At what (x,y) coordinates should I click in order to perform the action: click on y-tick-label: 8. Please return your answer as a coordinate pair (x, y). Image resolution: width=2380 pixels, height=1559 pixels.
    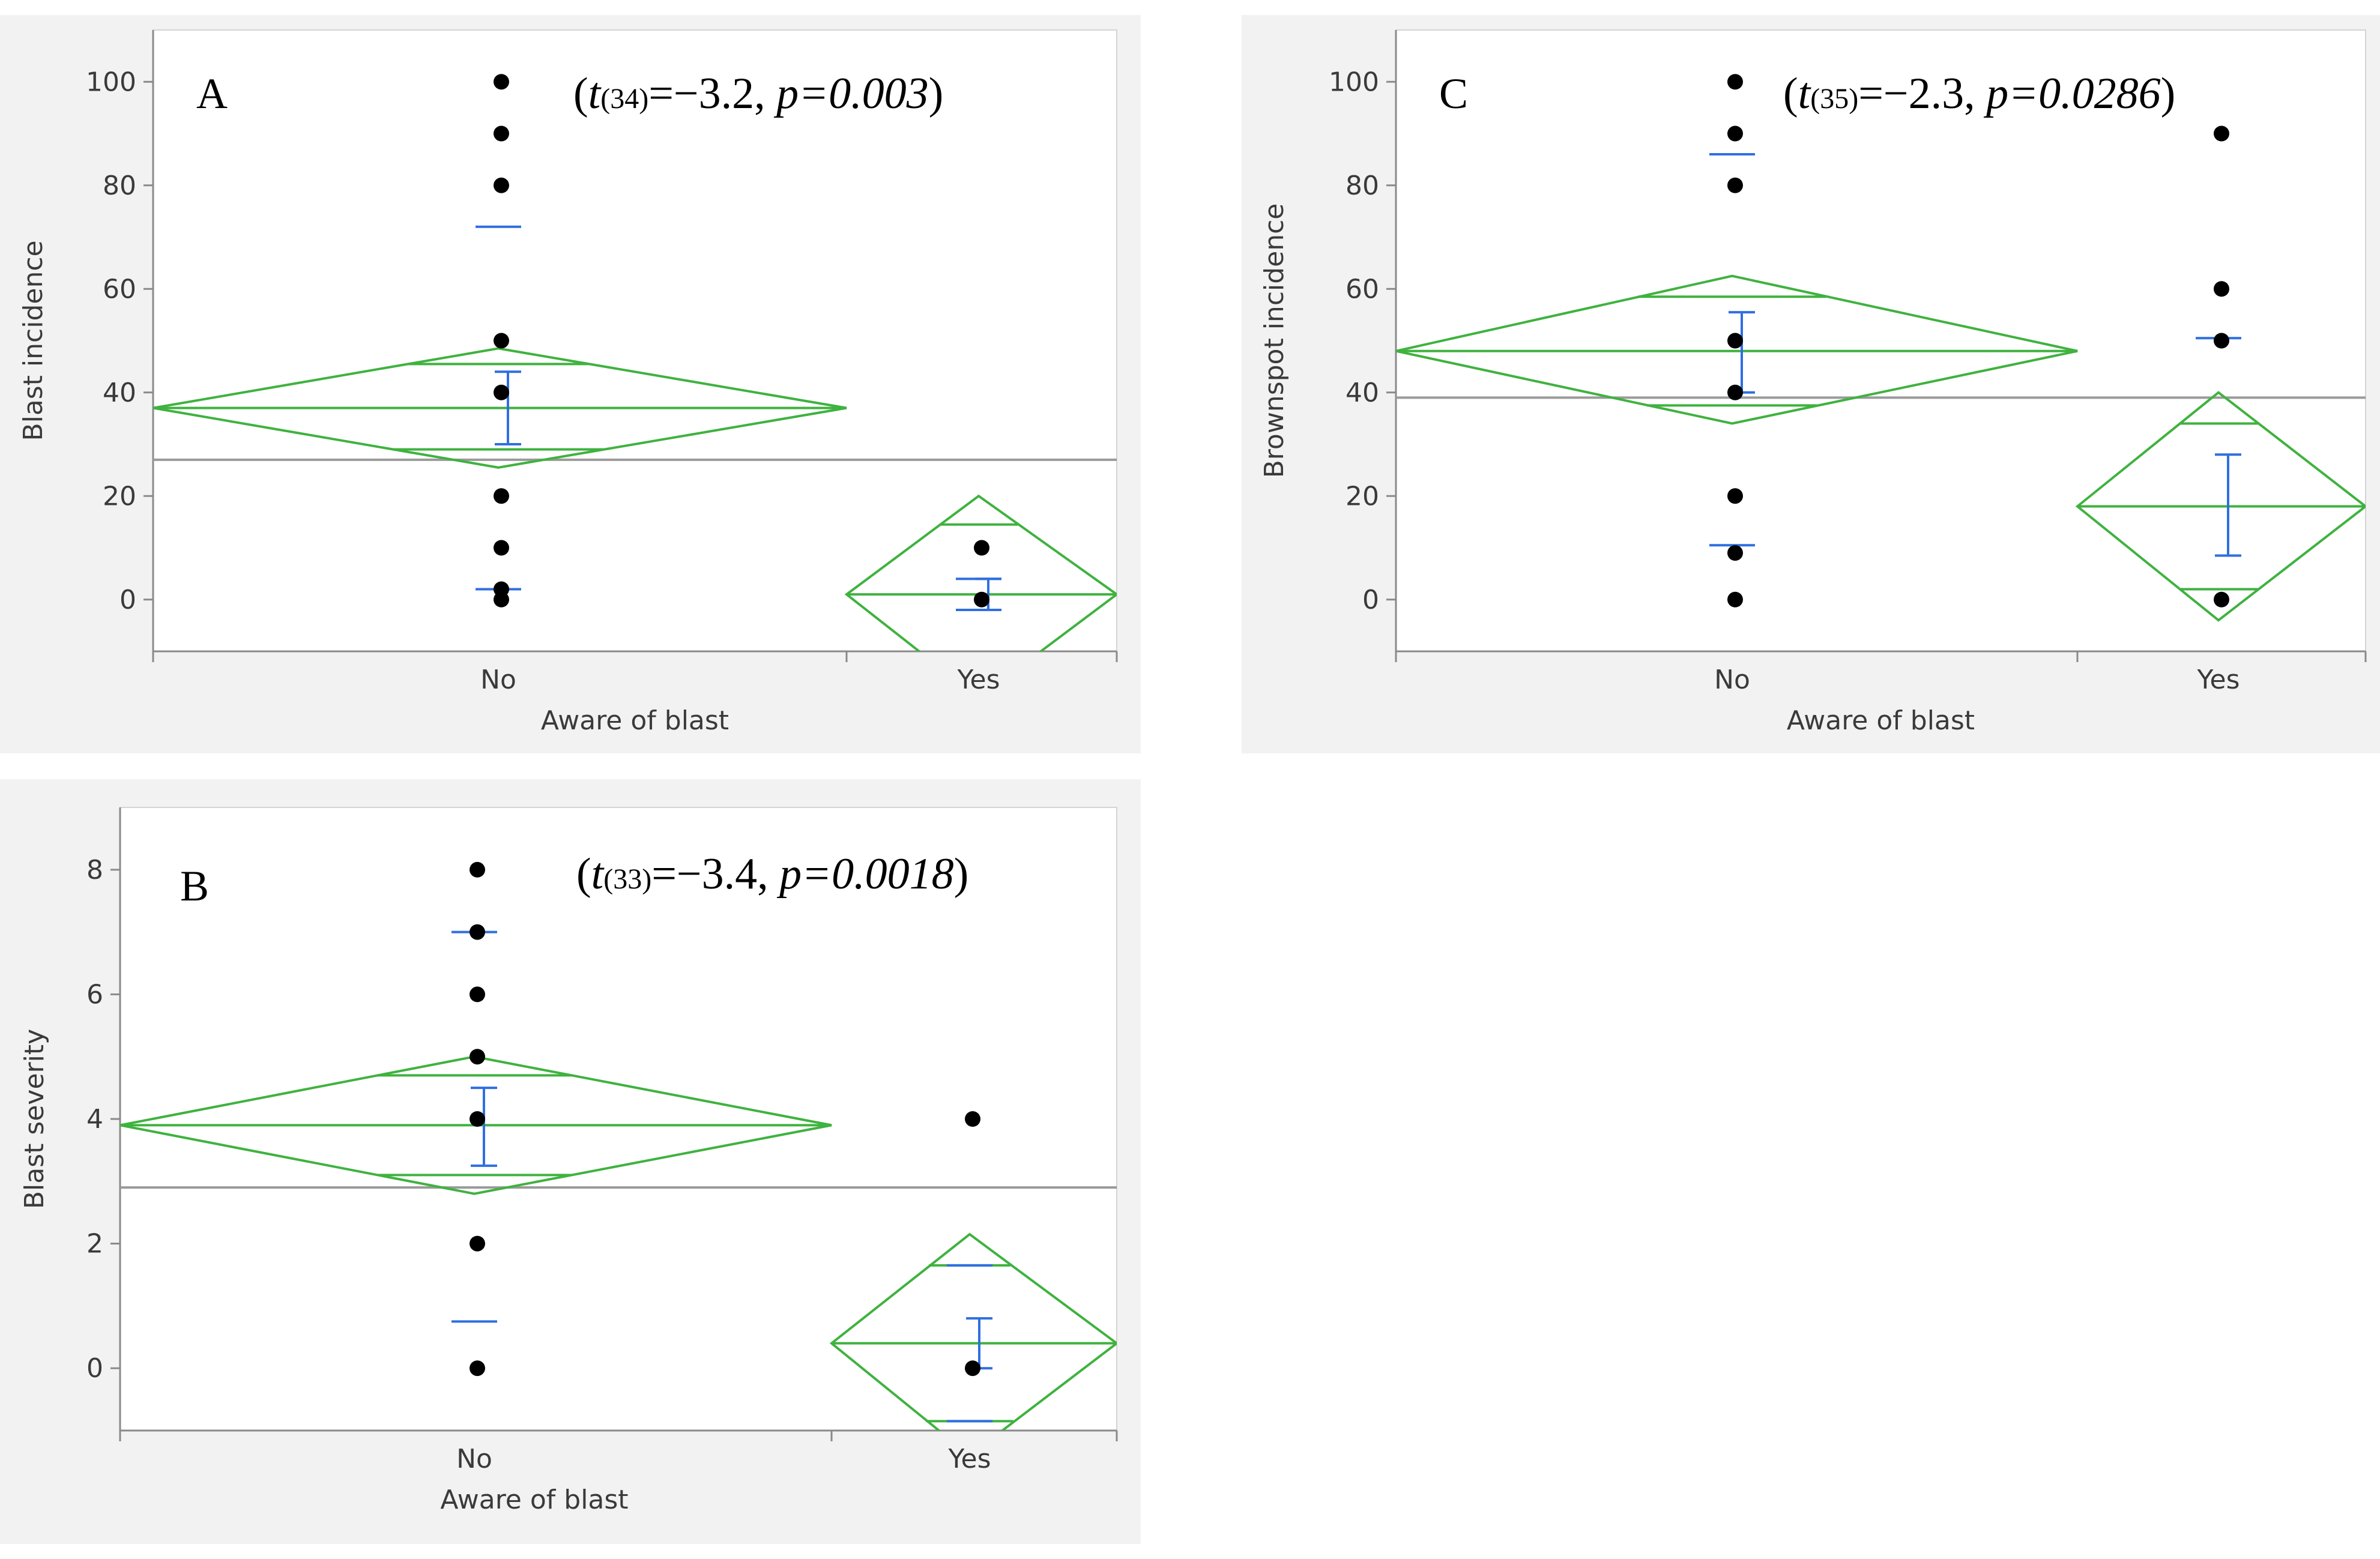
    Looking at the image, I should click on (94, 870).